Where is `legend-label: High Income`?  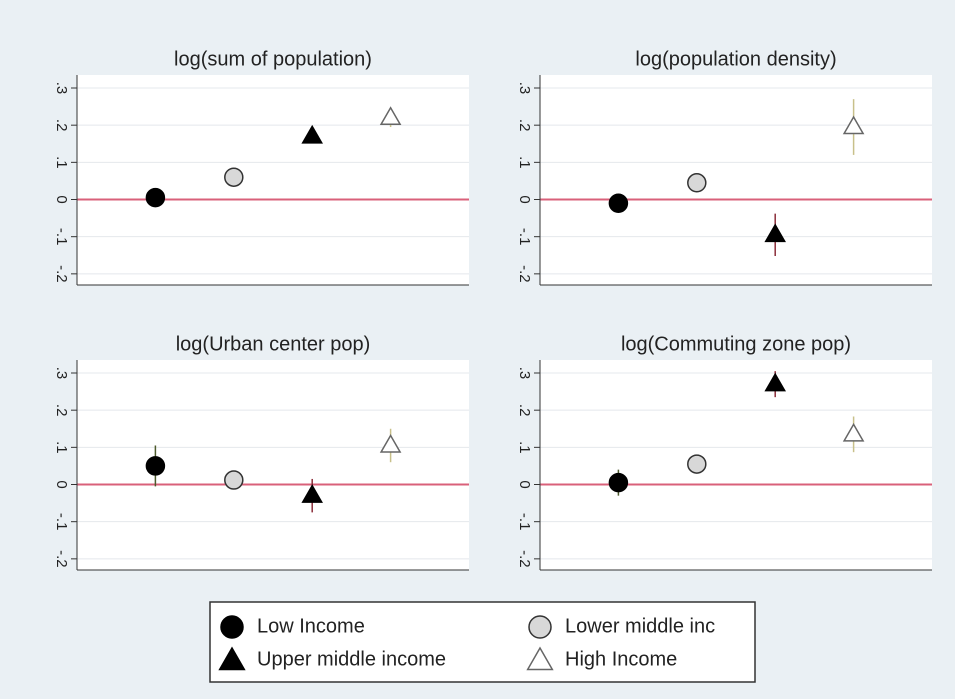
legend-label: High Income is located at coordinates (621, 659).